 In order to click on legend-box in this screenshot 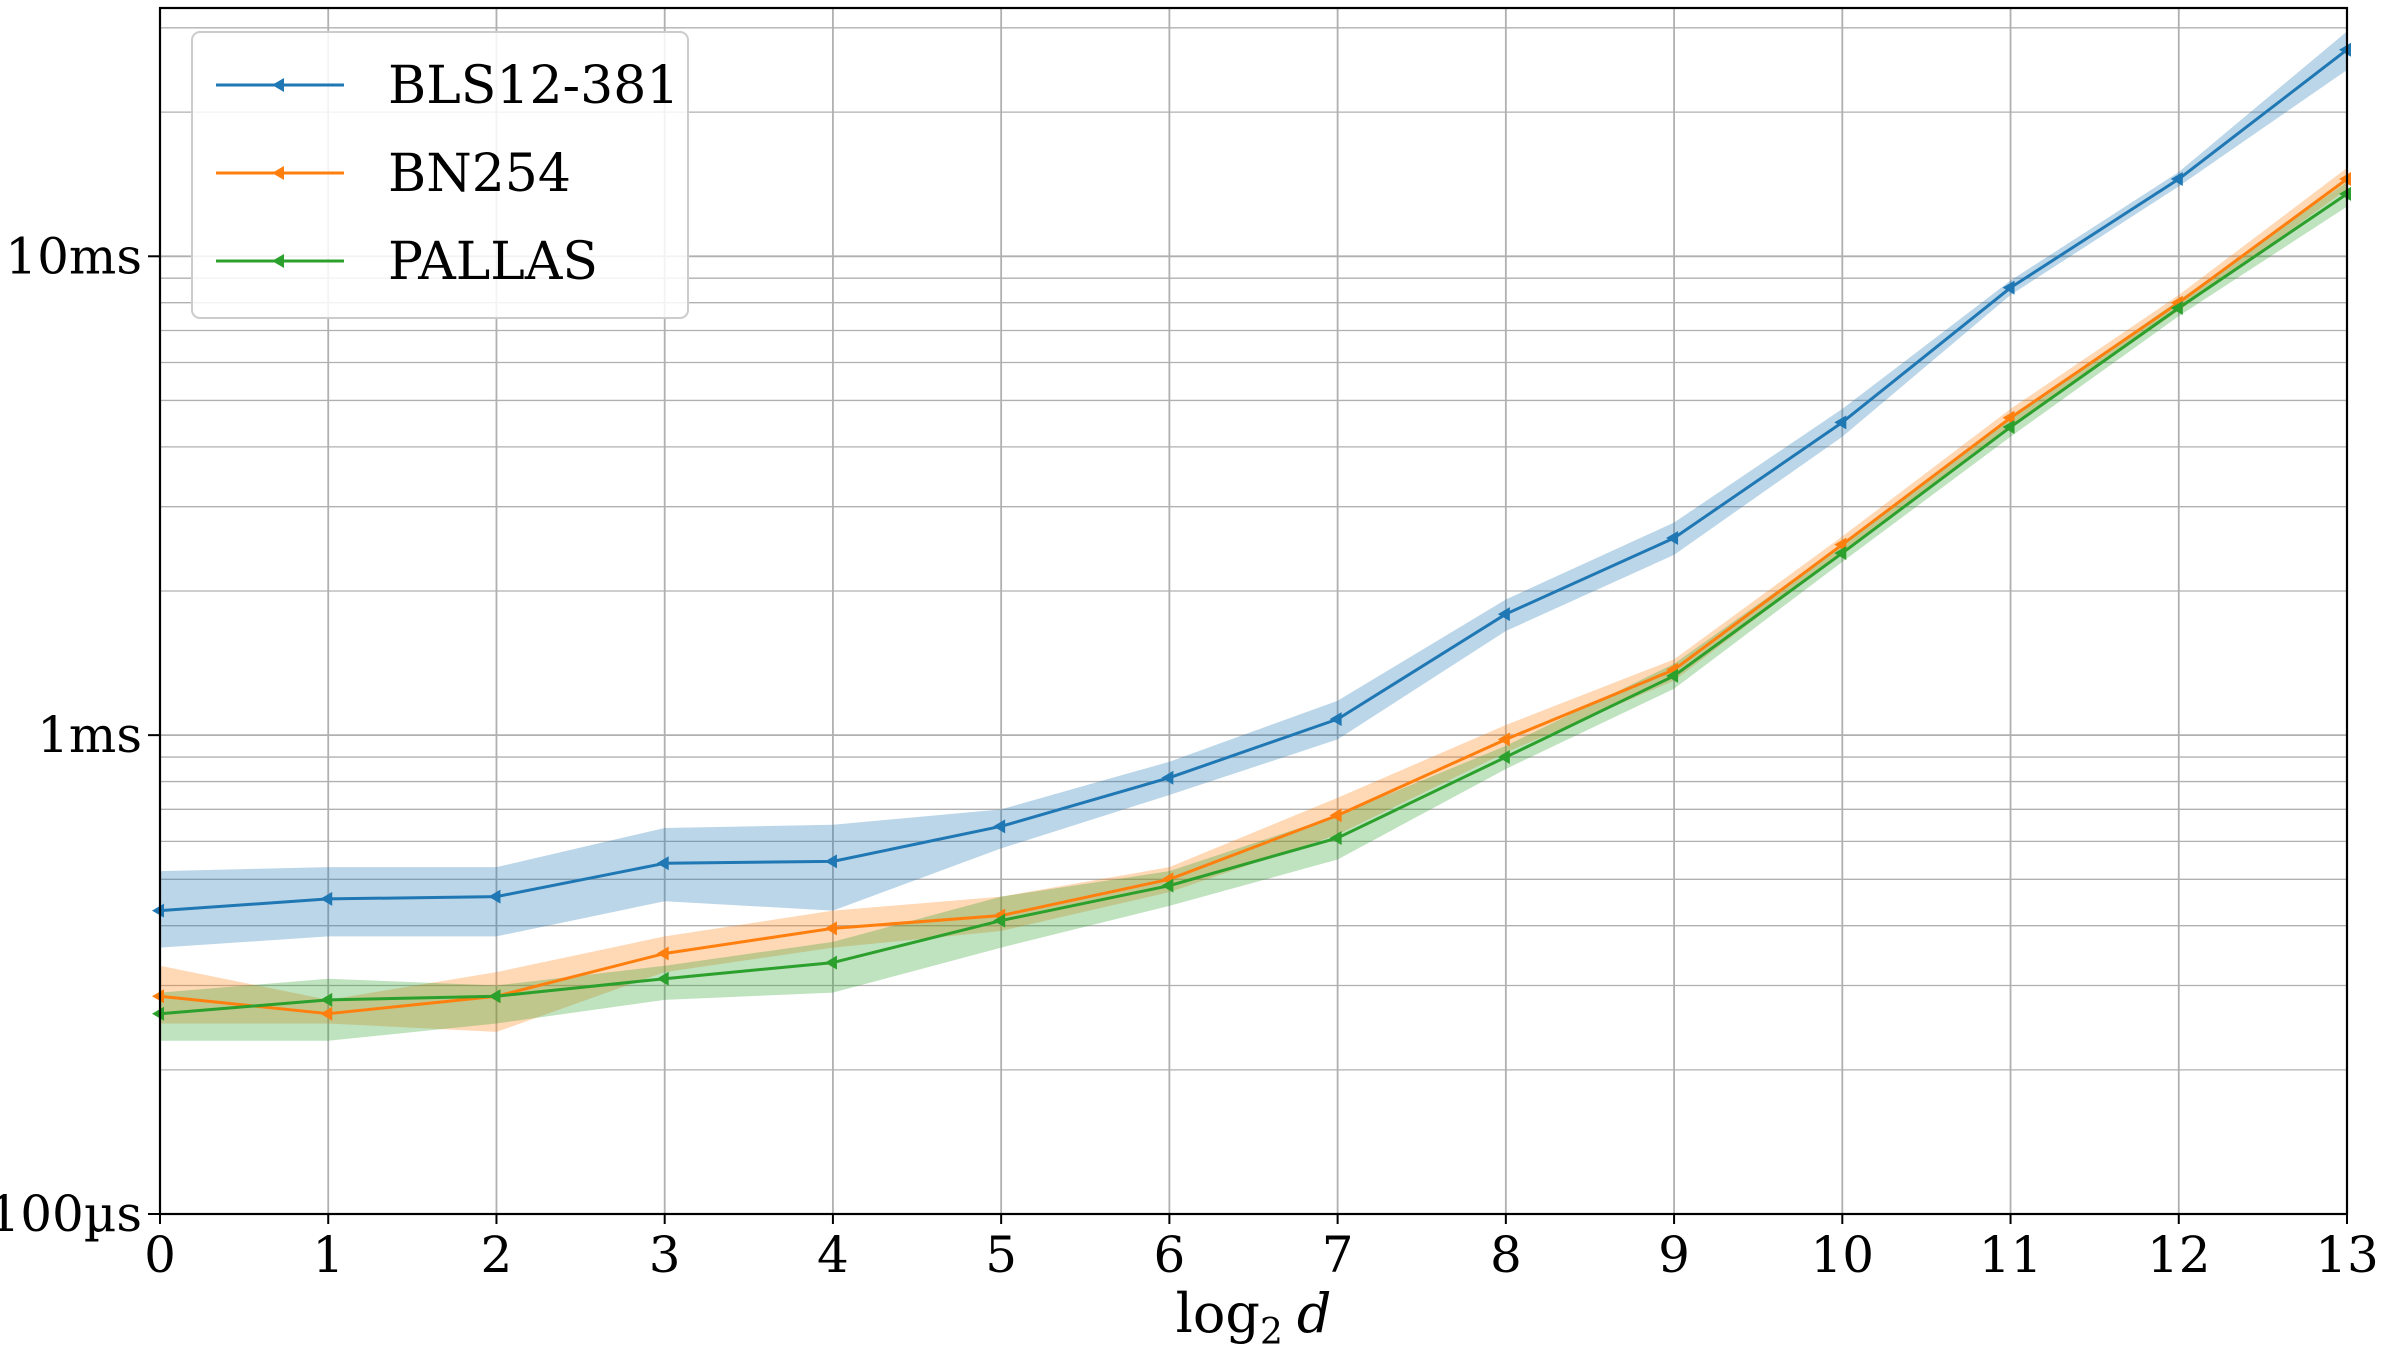, I will do `click(440, 175)`.